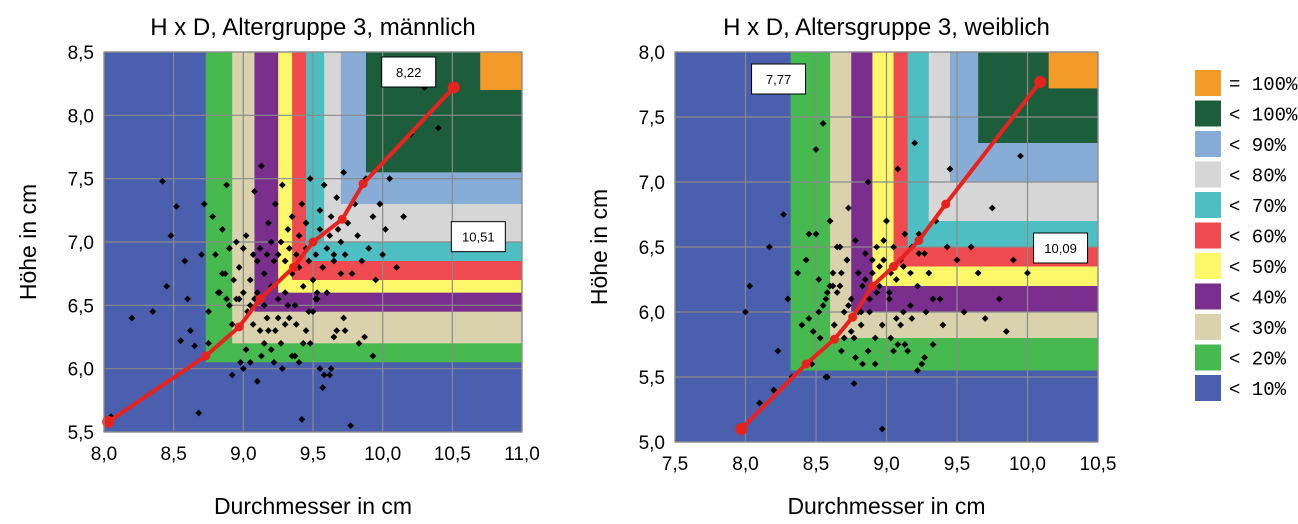  Describe the element at coordinates (1027, 464) in the screenshot. I see `x-tick-label: 10,0` at that location.